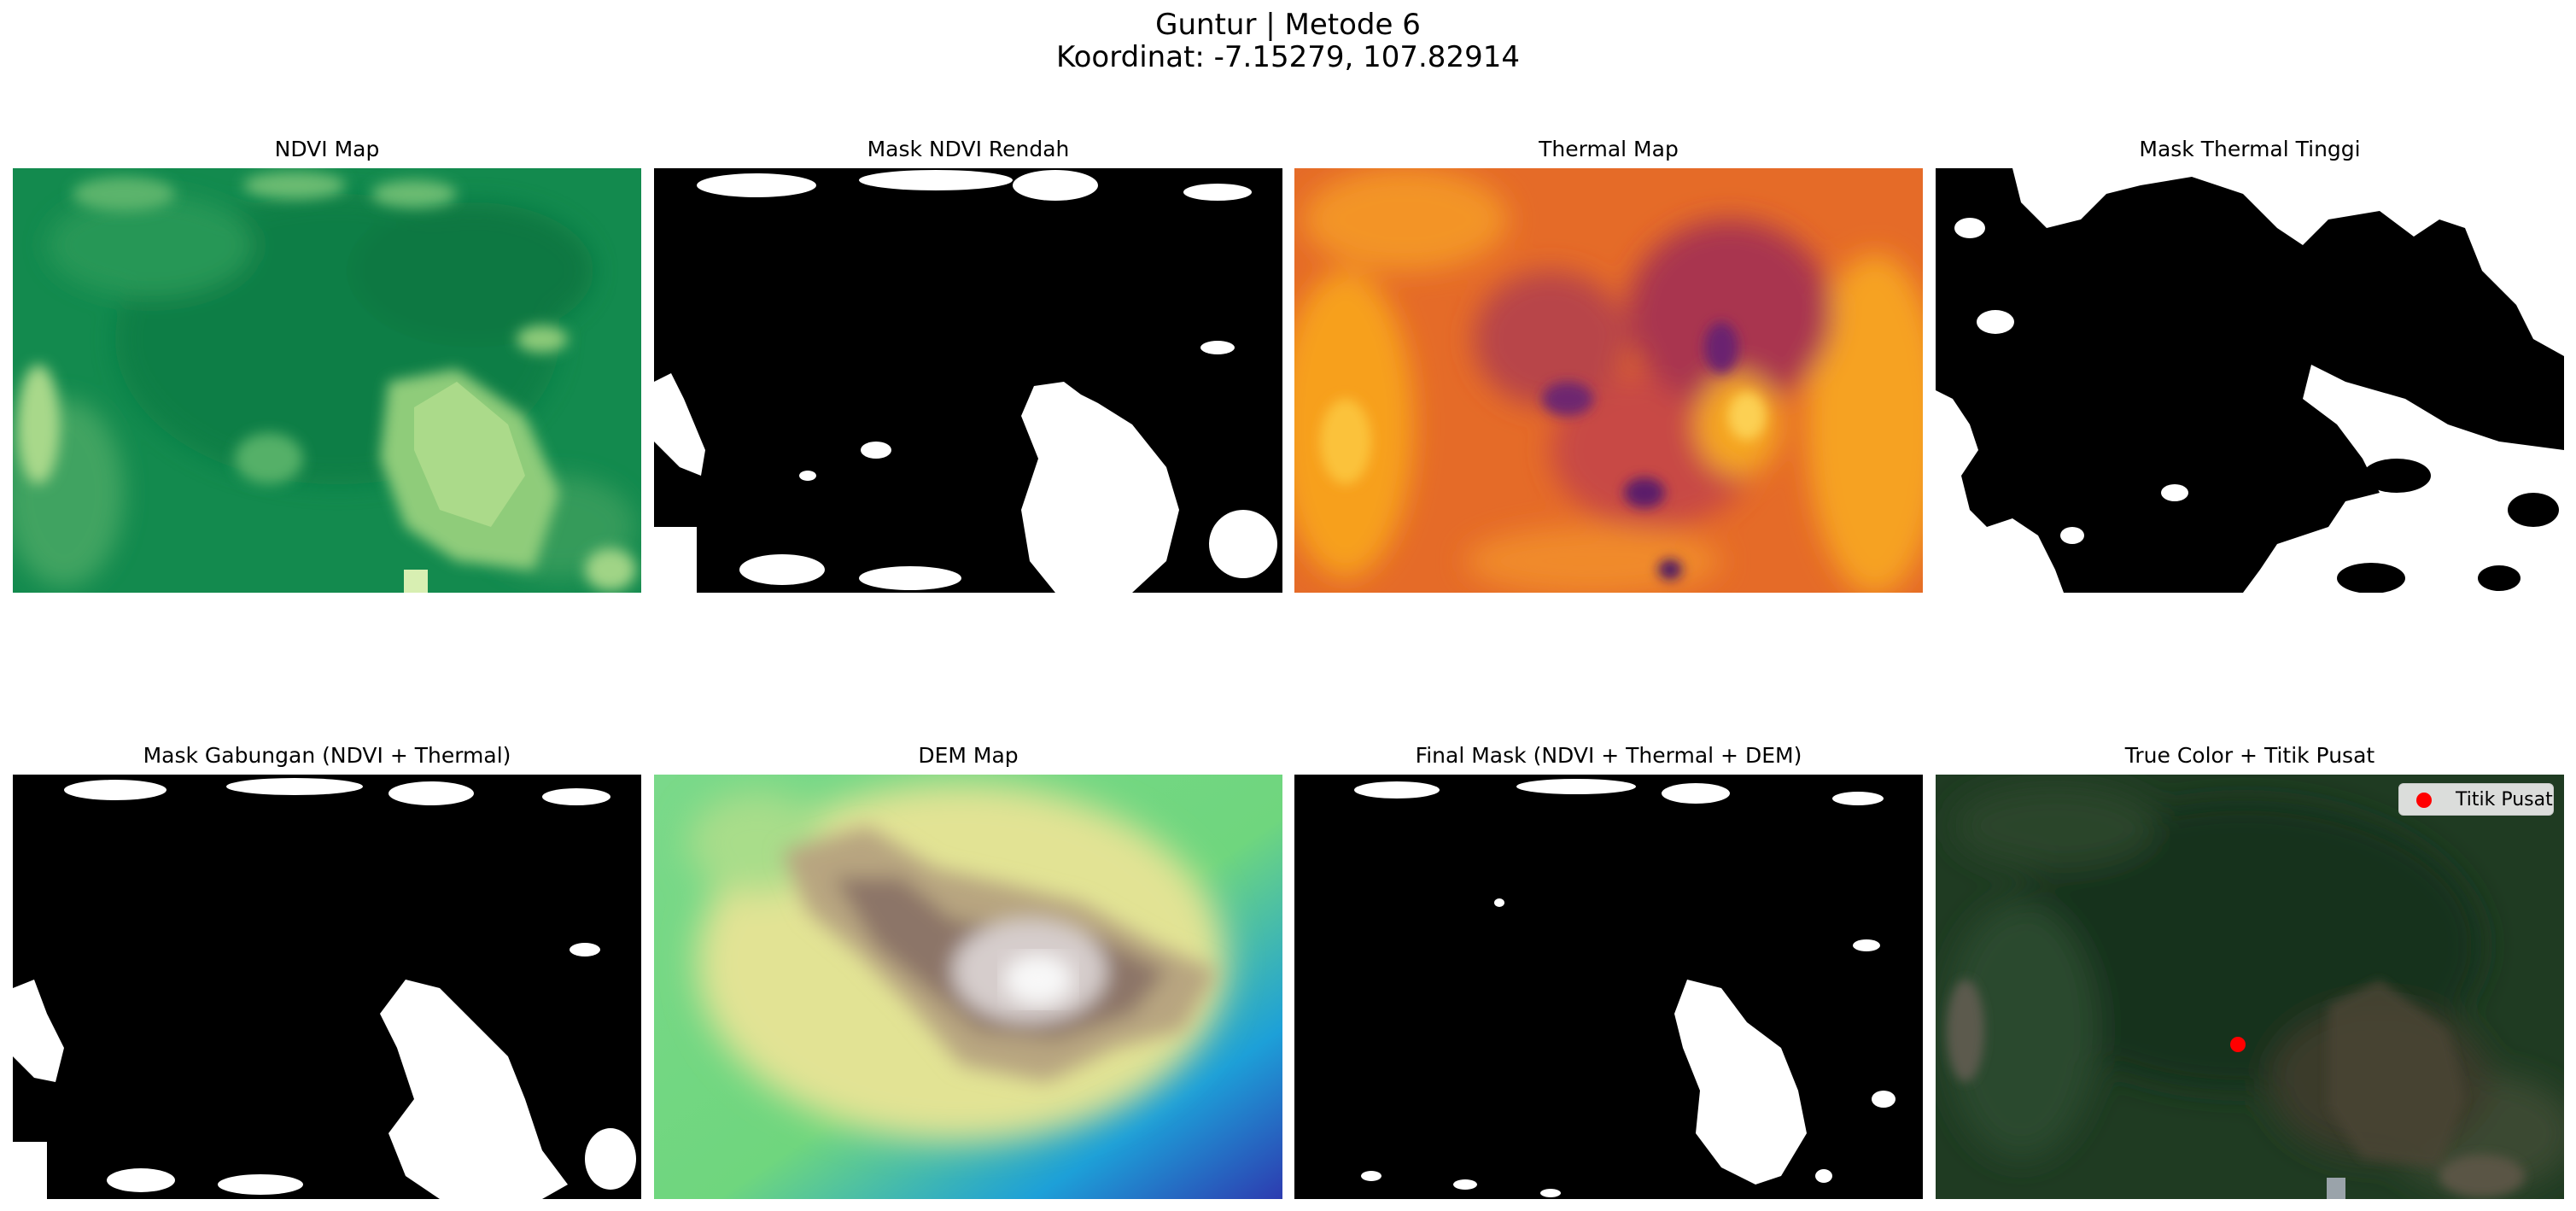 The image size is (2576, 1211). What do you see at coordinates (327, 380) in the screenshot?
I see `ndvi-map-image` at bounding box center [327, 380].